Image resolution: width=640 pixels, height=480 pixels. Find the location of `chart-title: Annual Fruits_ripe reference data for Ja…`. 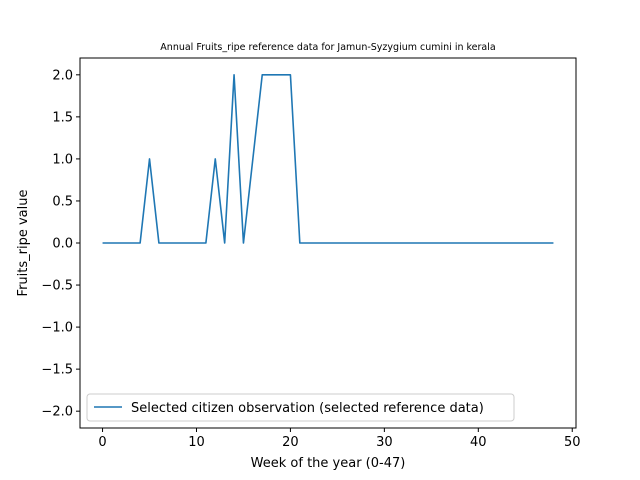

chart-title: Annual Fruits_ripe reference data for Ja… is located at coordinates (327, 47).